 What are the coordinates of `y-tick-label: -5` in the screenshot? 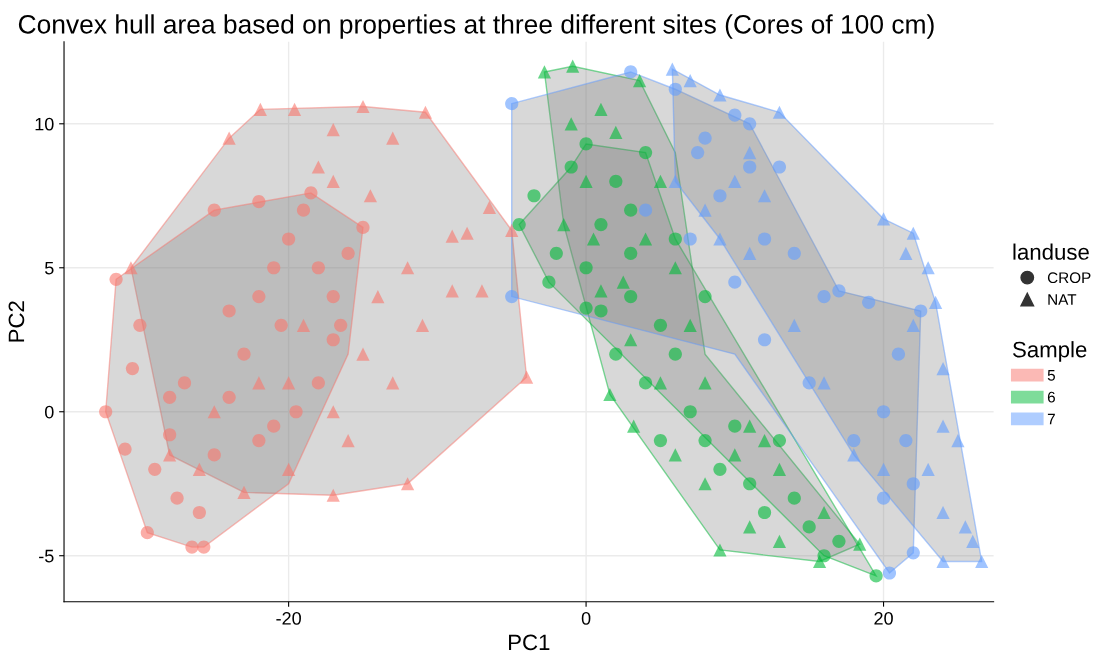 It's located at (46, 556).